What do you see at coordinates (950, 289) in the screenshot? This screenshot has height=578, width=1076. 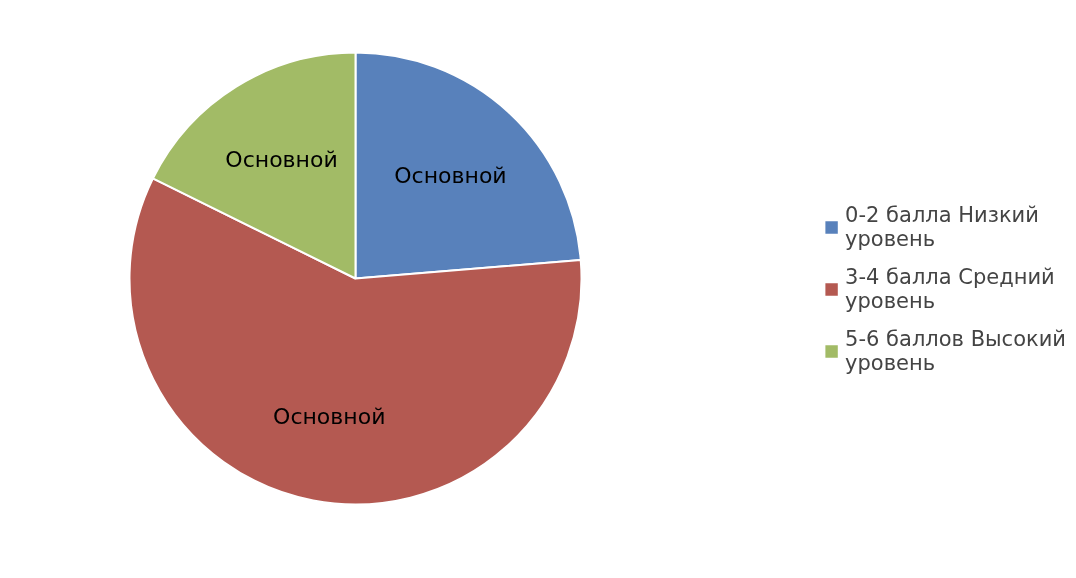 I see `legend-label: 3-4 балла Средний уровень` at bounding box center [950, 289].